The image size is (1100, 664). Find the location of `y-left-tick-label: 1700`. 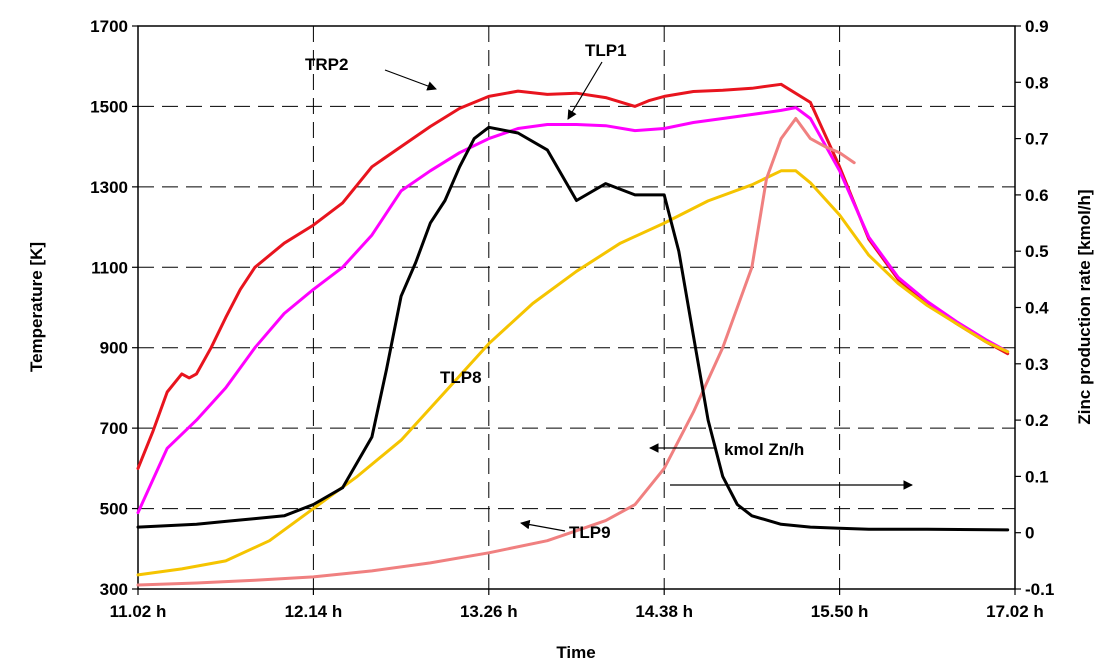

y-left-tick-label: 1700 is located at coordinates (109, 26).